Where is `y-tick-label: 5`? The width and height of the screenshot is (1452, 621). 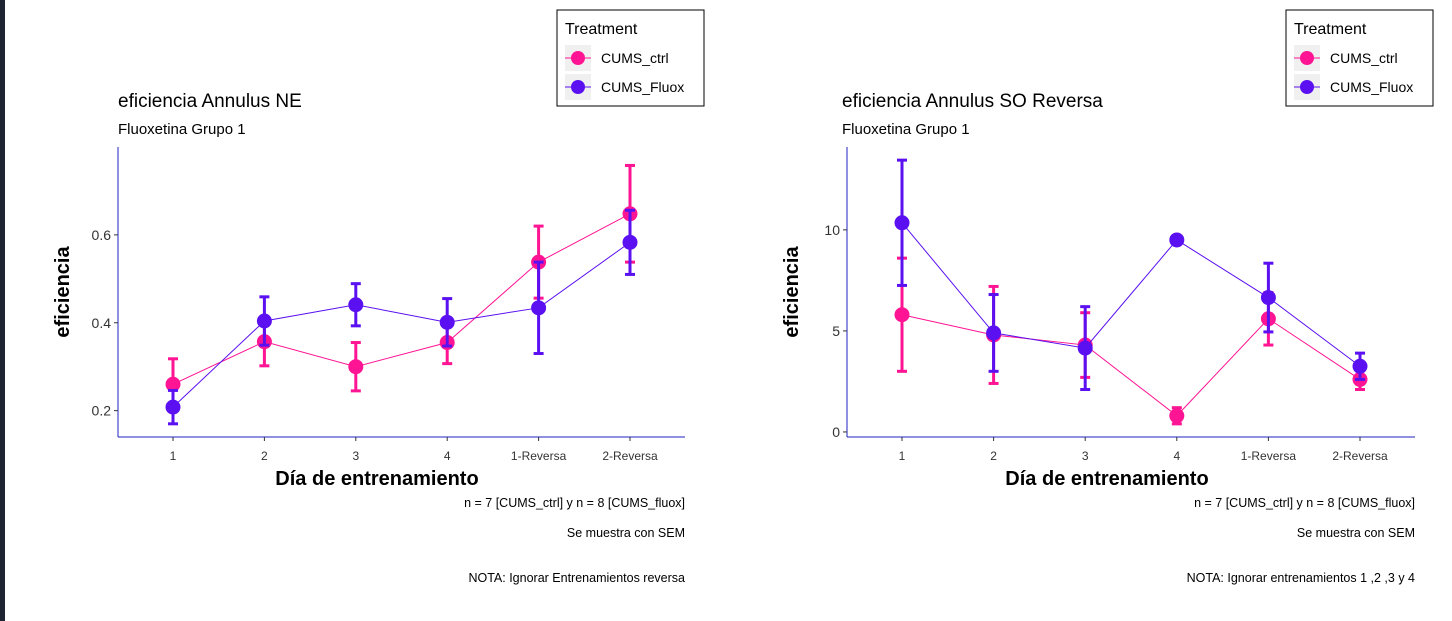 y-tick-label: 5 is located at coordinates (836, 331).